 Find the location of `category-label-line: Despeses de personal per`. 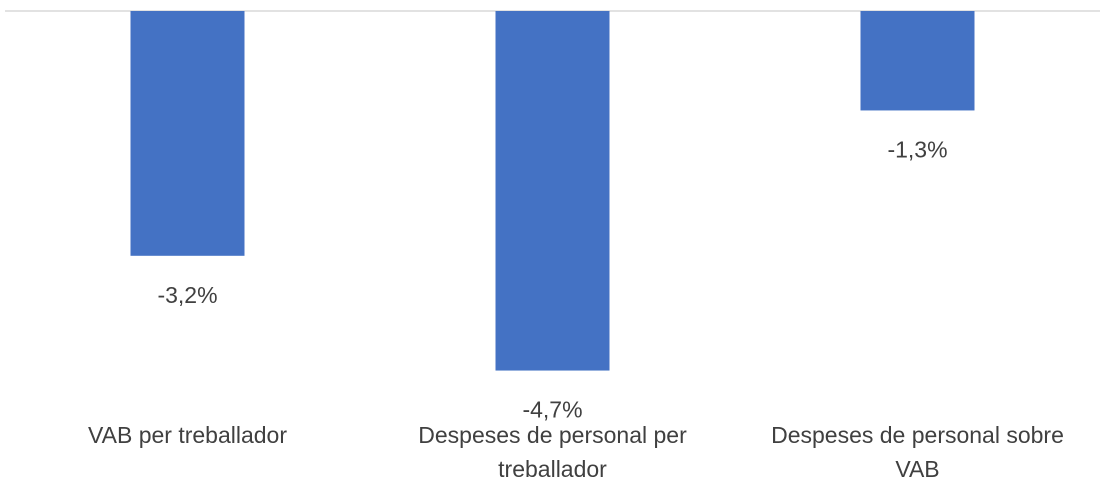

category-label-line: Despeses de personal per is located at coordinates (552, 435).